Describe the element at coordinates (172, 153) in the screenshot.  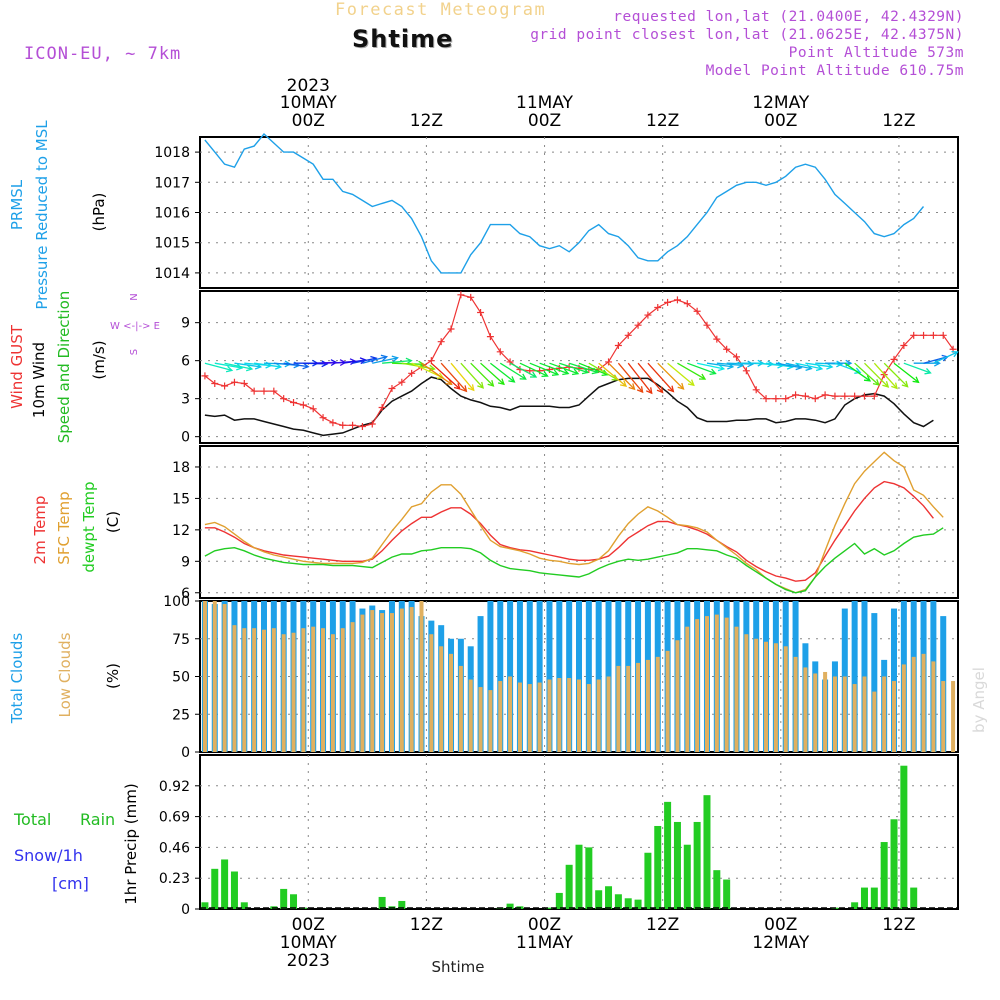
I see `pressure-ytick-label: 1018` at that location.